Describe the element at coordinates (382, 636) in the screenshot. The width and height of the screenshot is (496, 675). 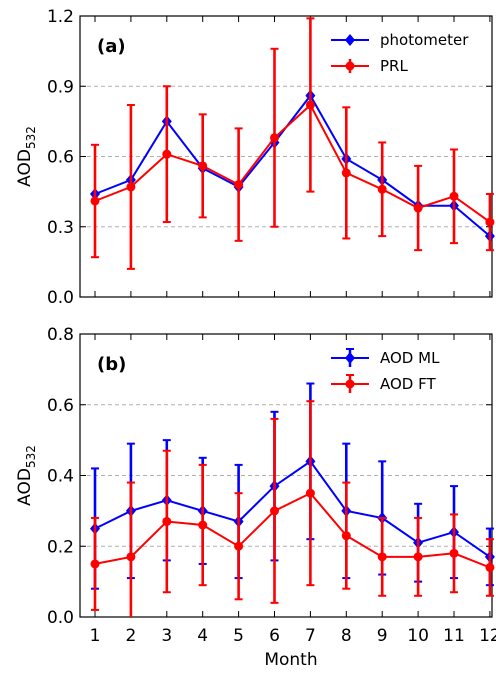
I see `x-tick-label: 9` at that location.